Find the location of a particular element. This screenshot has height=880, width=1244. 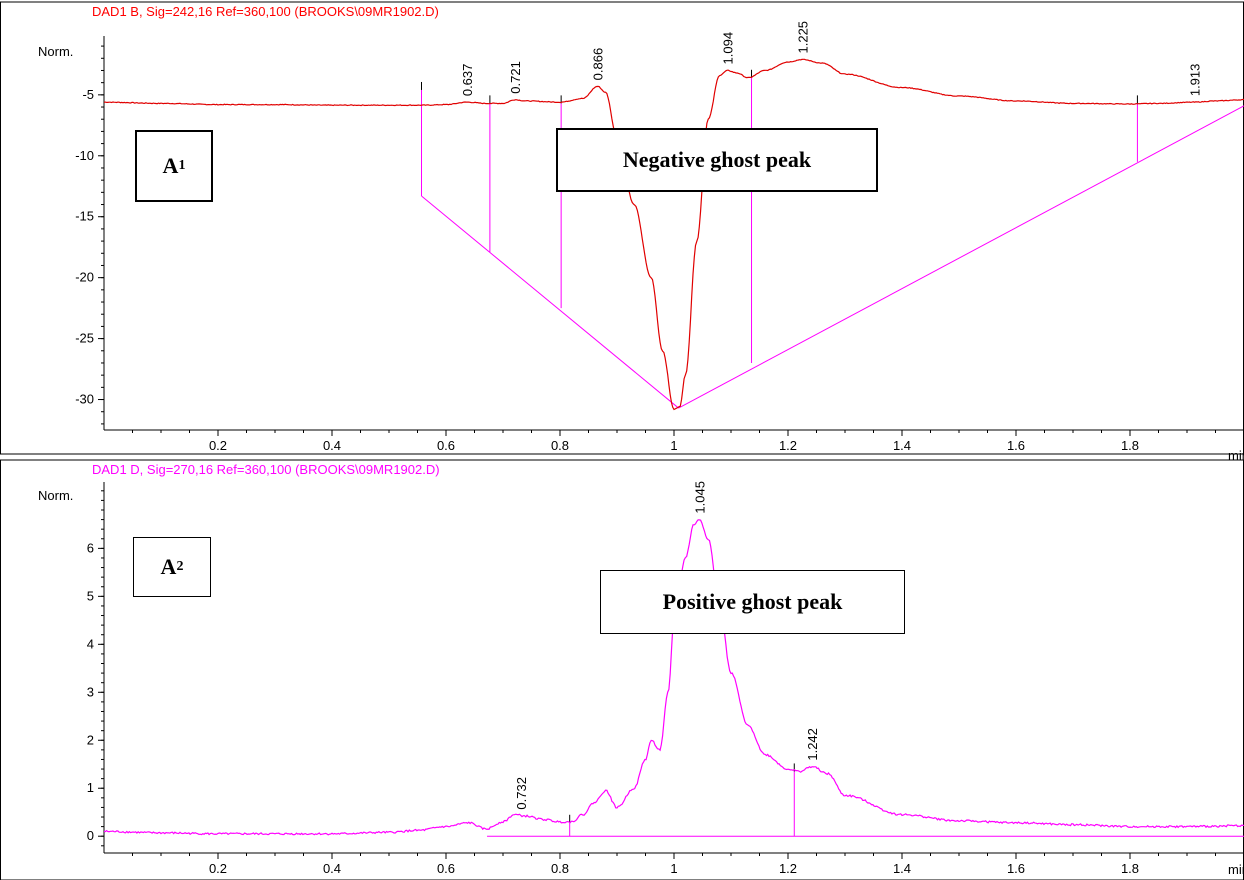

y-tick-label: 4 is located at coordinates (90, 643).